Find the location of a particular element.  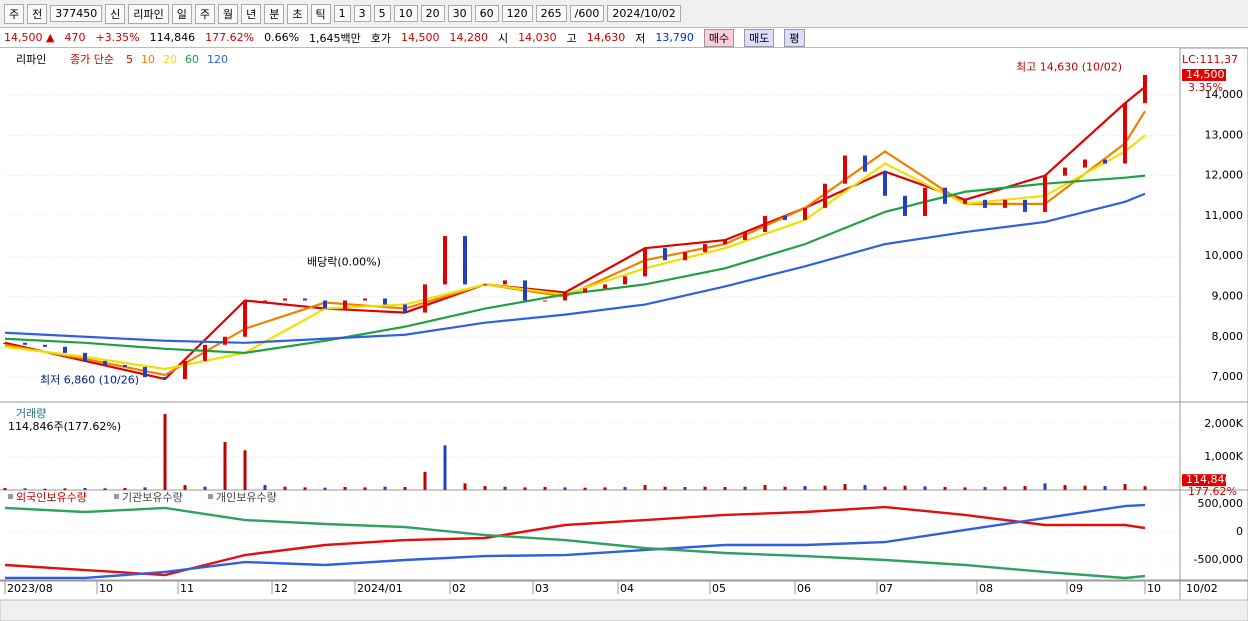

toolbar-item: 5 is located at coordinates (382, 13).